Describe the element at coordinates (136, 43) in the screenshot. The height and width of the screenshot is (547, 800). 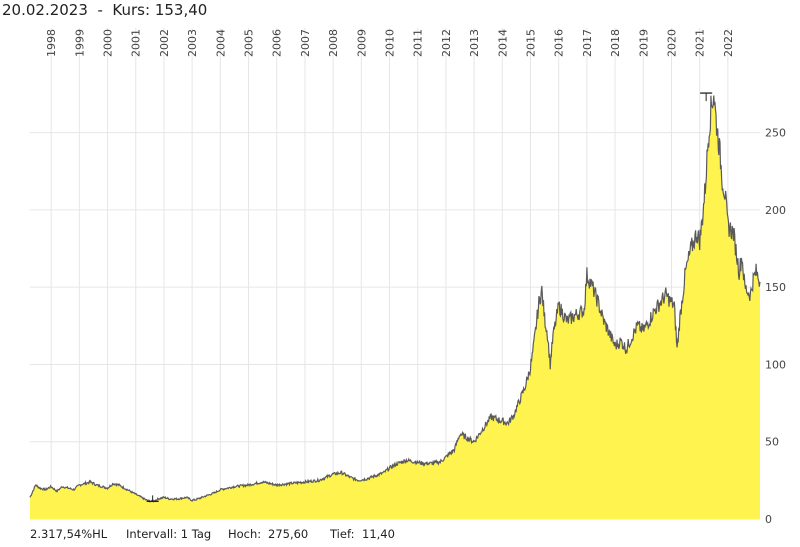
I see `x-tick-label: 2001` at that location.